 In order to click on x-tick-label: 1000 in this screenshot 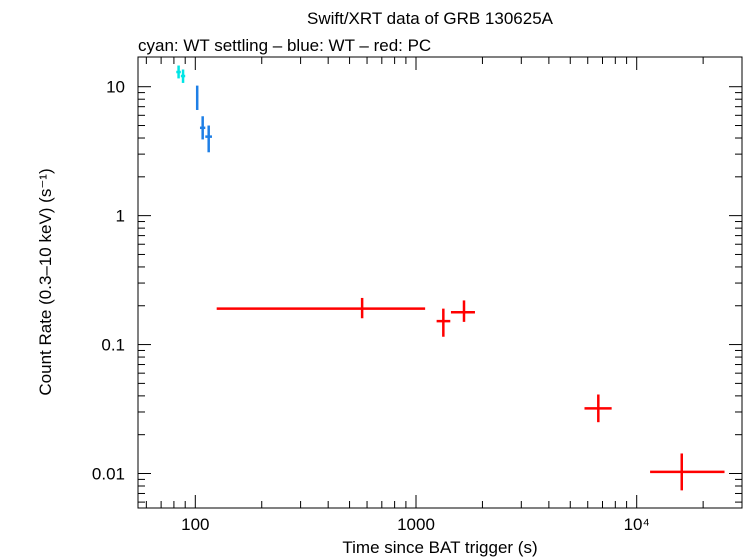, I will do `click(416, 524)`.